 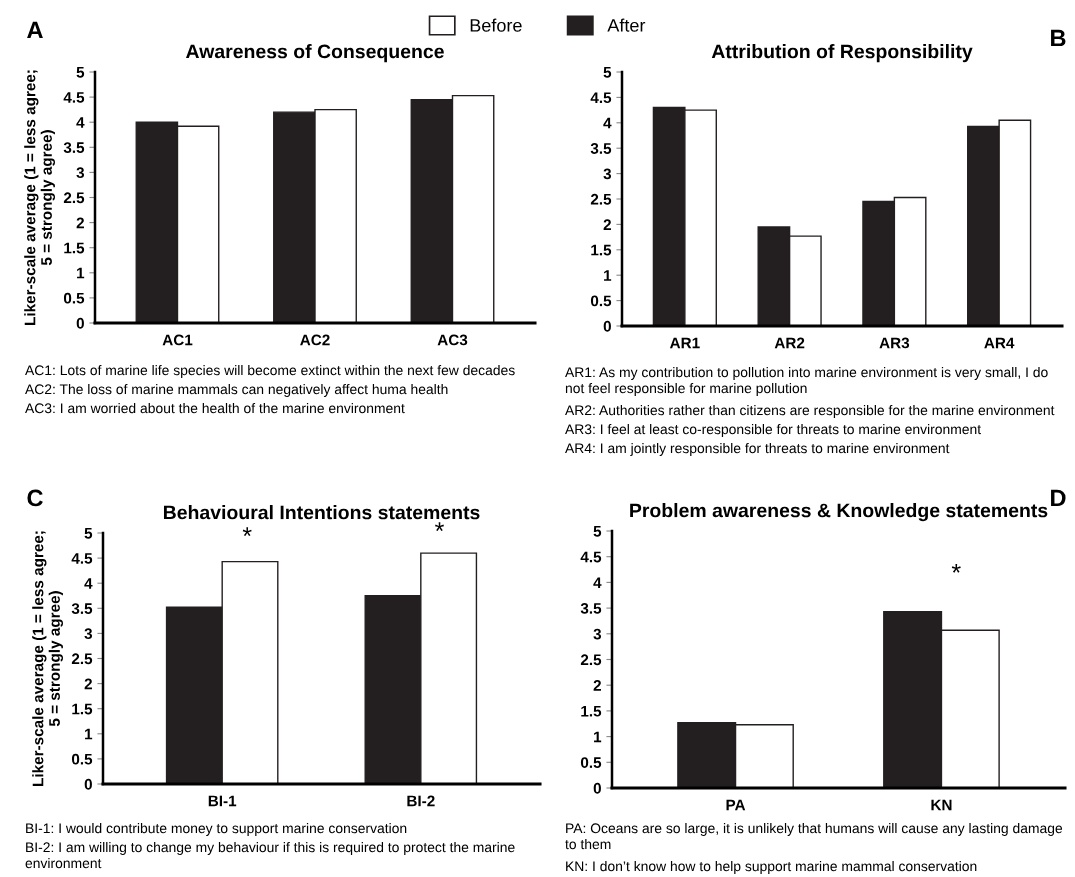 I want to click on x-tick-label: AR2, so click(x=789, y=343).